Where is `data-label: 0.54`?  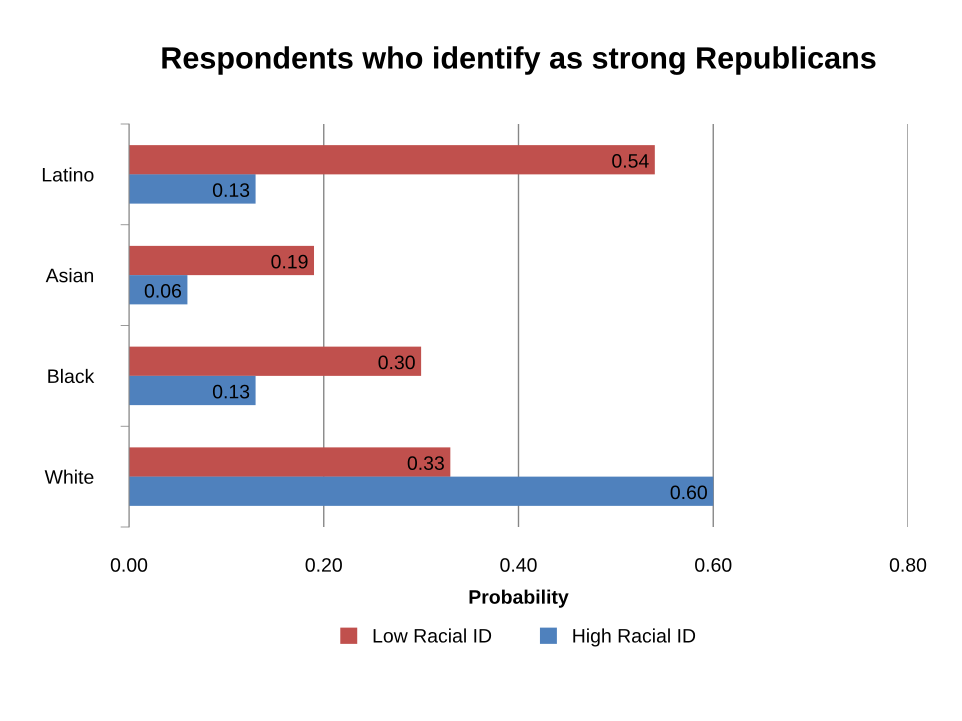
data-label: 0.54 is located at coordinates (630, 161).